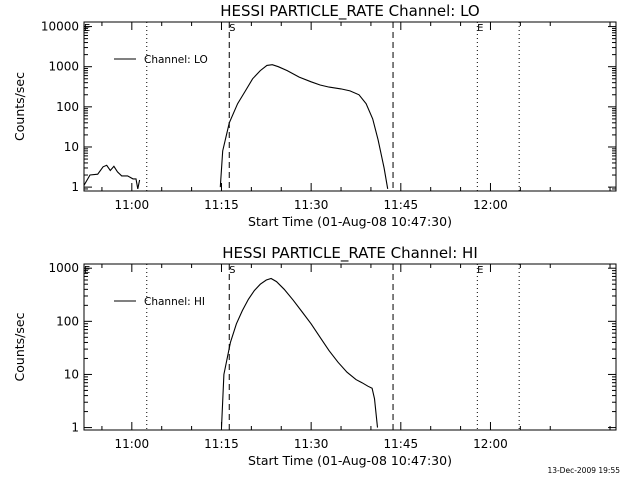 The image size is (640, 480). I want to click on panel-1-y-tick-label: 10, so click(71, 147).